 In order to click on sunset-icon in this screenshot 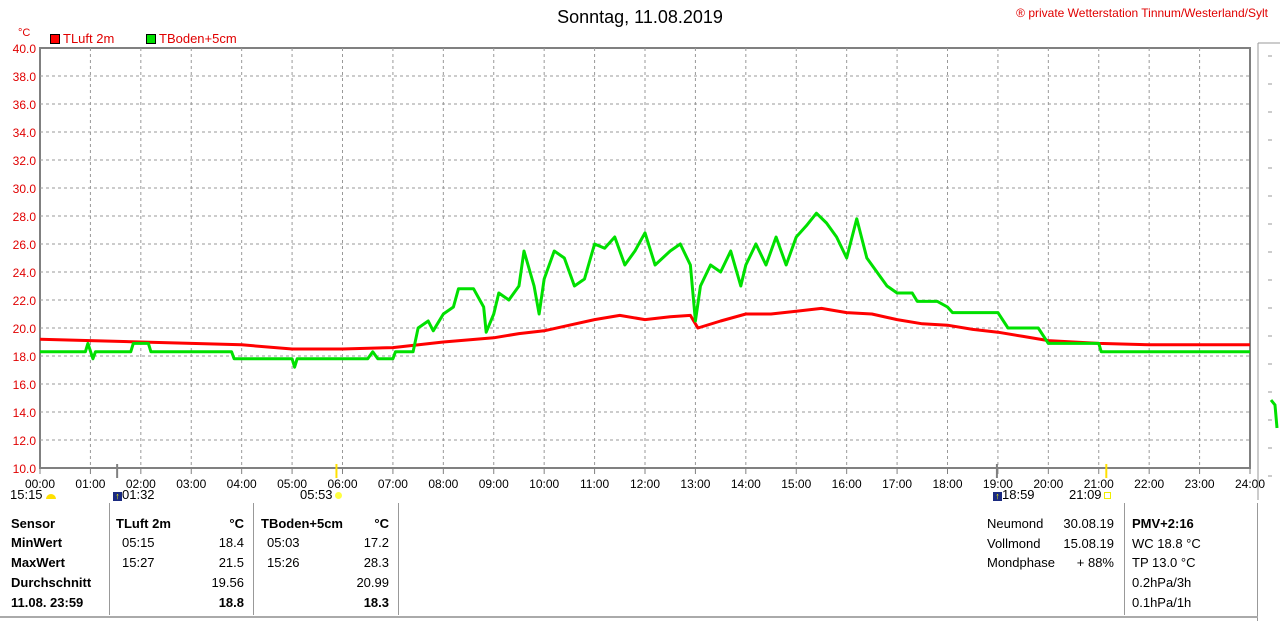, I will do `click(1107, 495)`.